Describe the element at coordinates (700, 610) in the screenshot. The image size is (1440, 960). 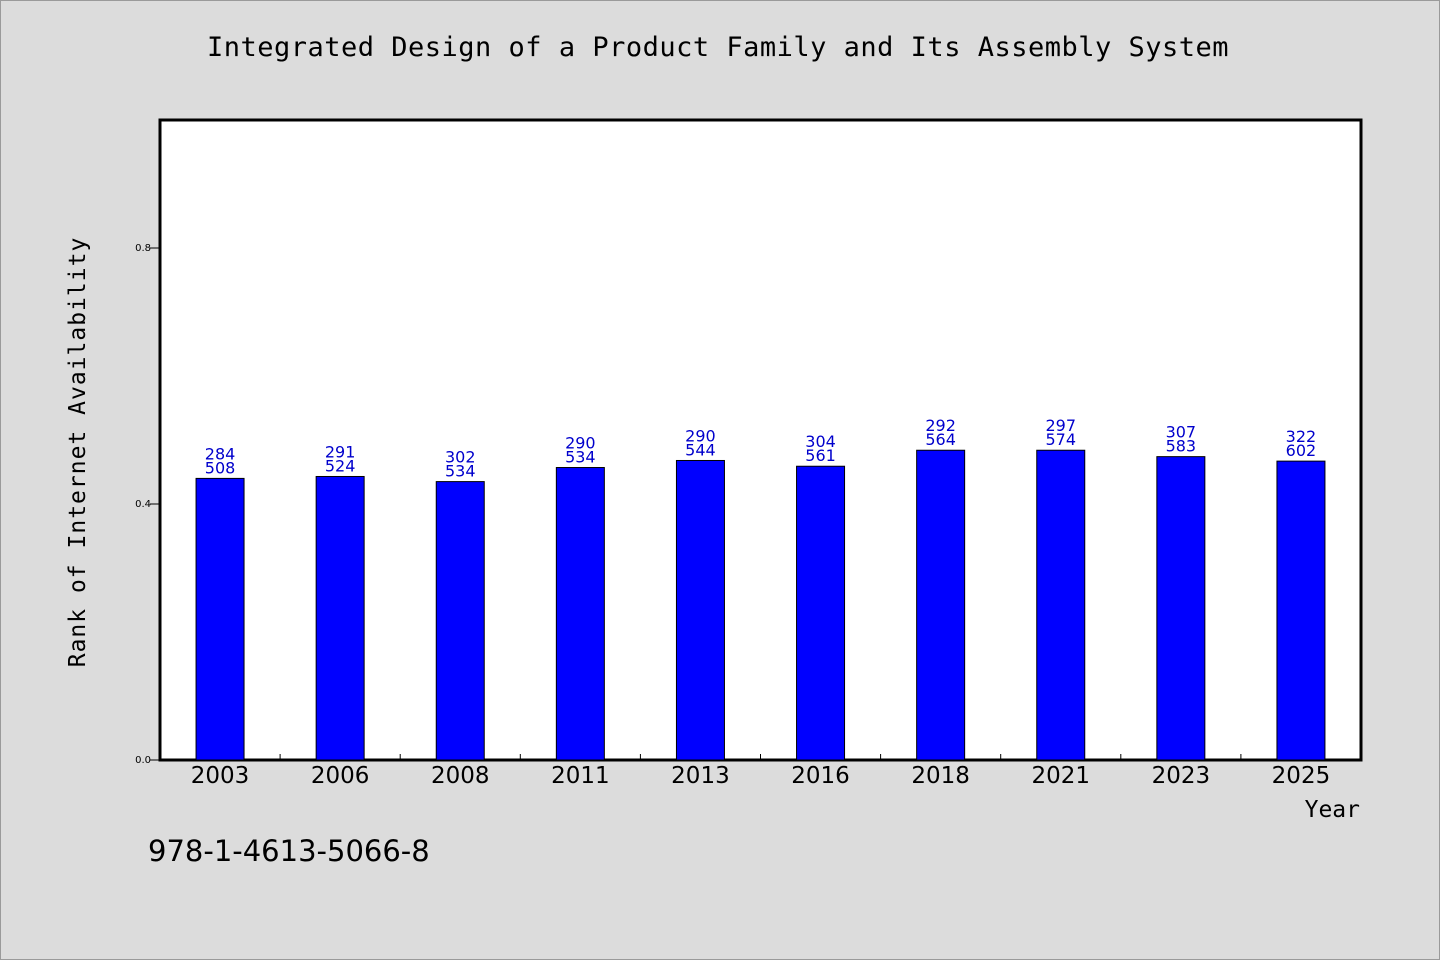
I see `bar-2013` at that location.